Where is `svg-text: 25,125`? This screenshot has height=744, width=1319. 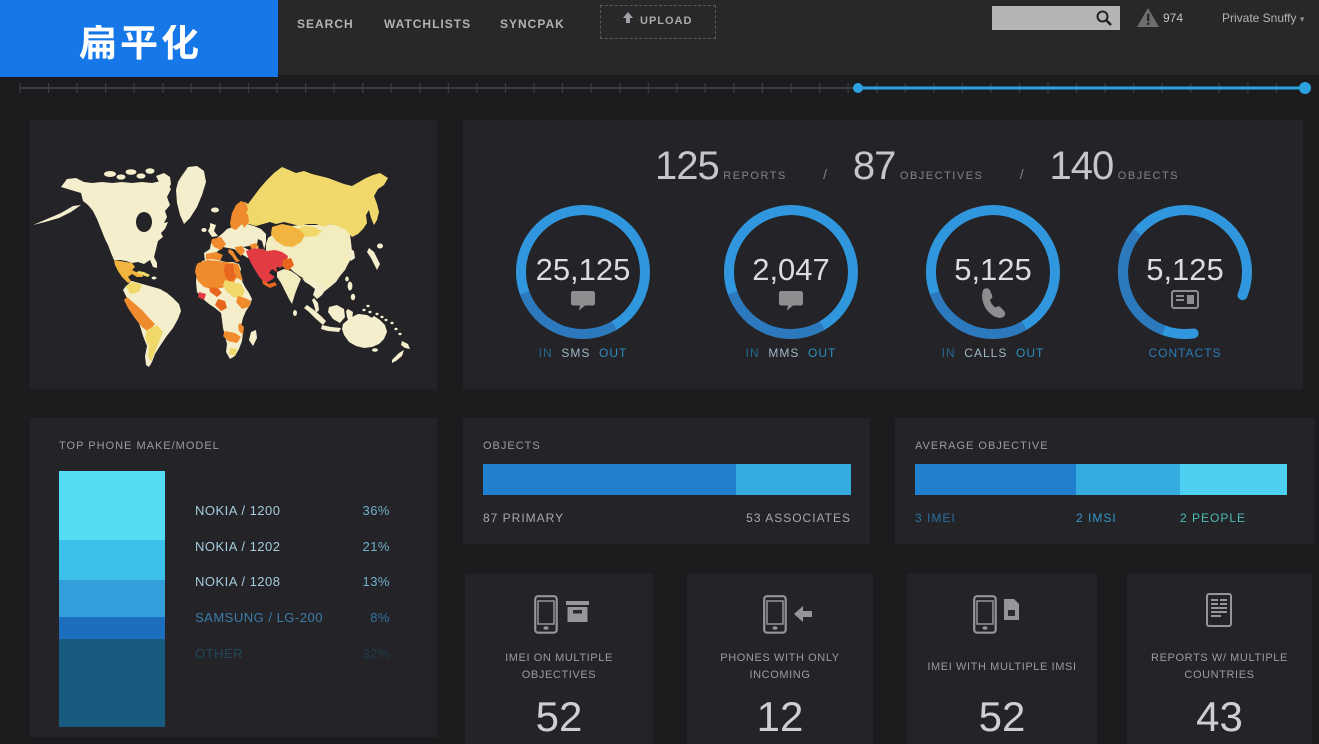
svg-text: 25,125 is located at coordinates (583, 269).